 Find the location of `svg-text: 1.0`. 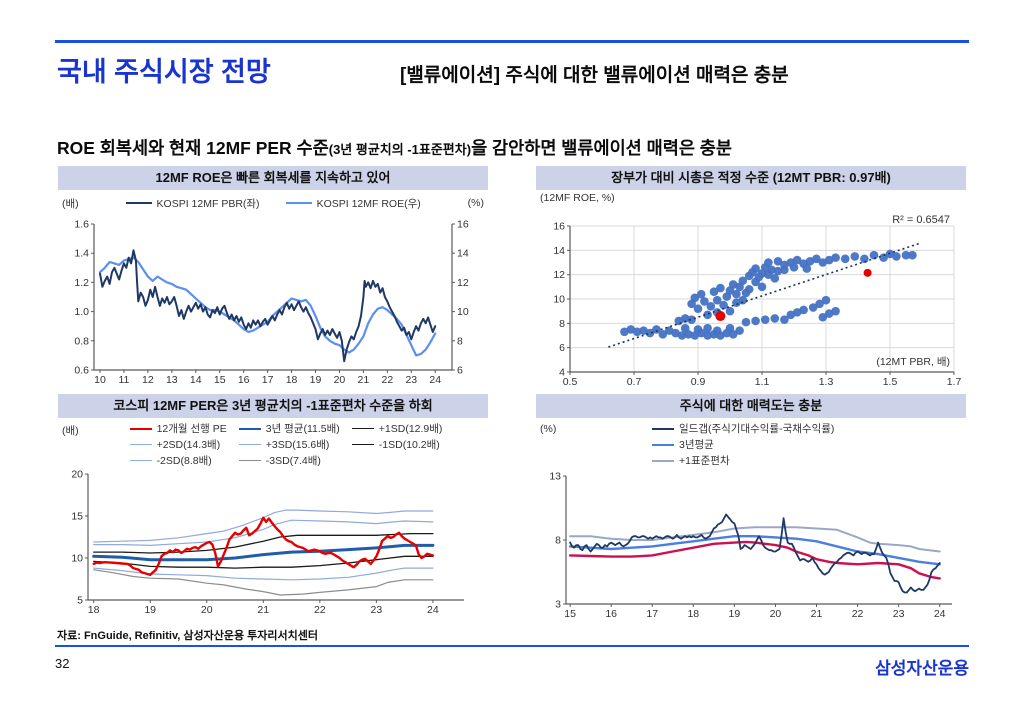

svg-text: 1.0 is located at coordinates (81, 312).